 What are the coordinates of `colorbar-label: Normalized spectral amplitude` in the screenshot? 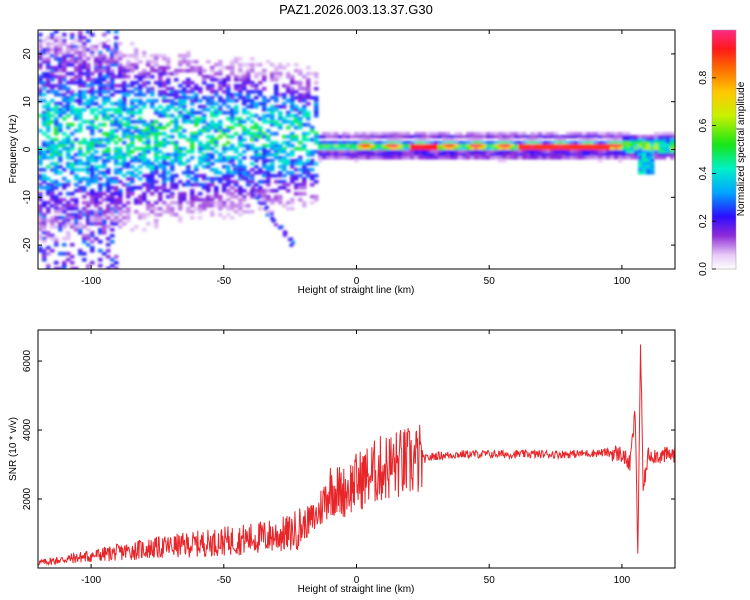 It's located at (741, 148).